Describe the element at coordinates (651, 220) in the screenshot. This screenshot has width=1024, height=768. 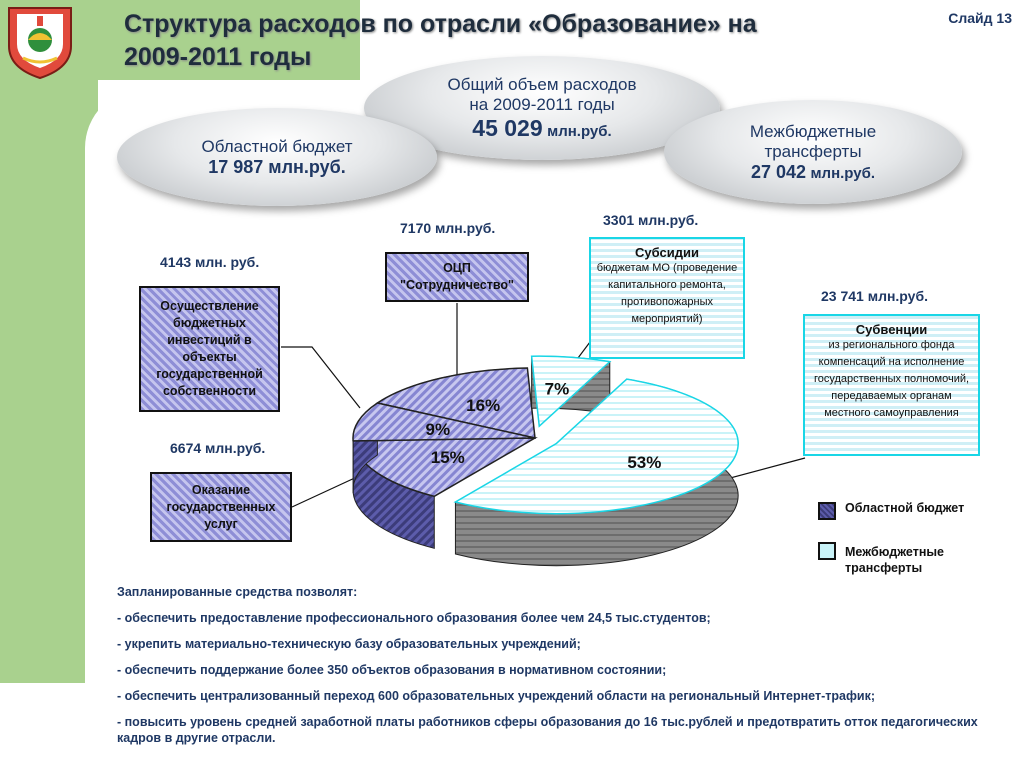
I see `subsidies-amount: 3301 млн.руб.` at that location.